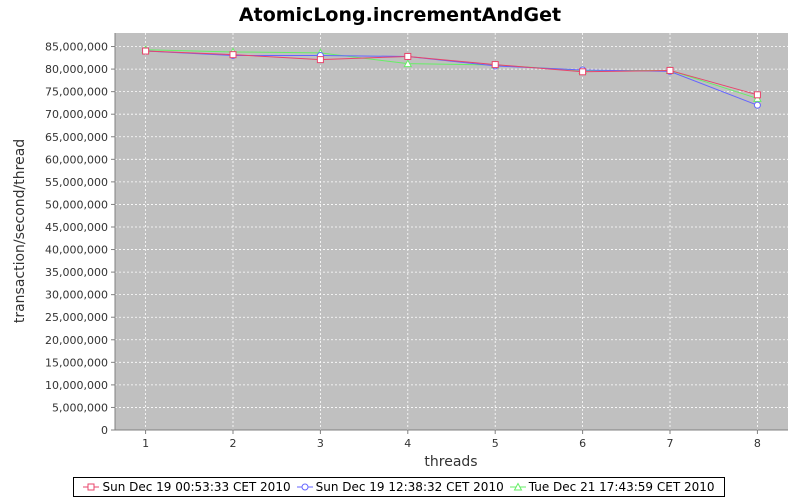 This screenshot has height=500, width=800. What do you see at coordinates (407, 443) in the screenshot?
I see `x-tick-label: 4` at bounding box center [407, 443].